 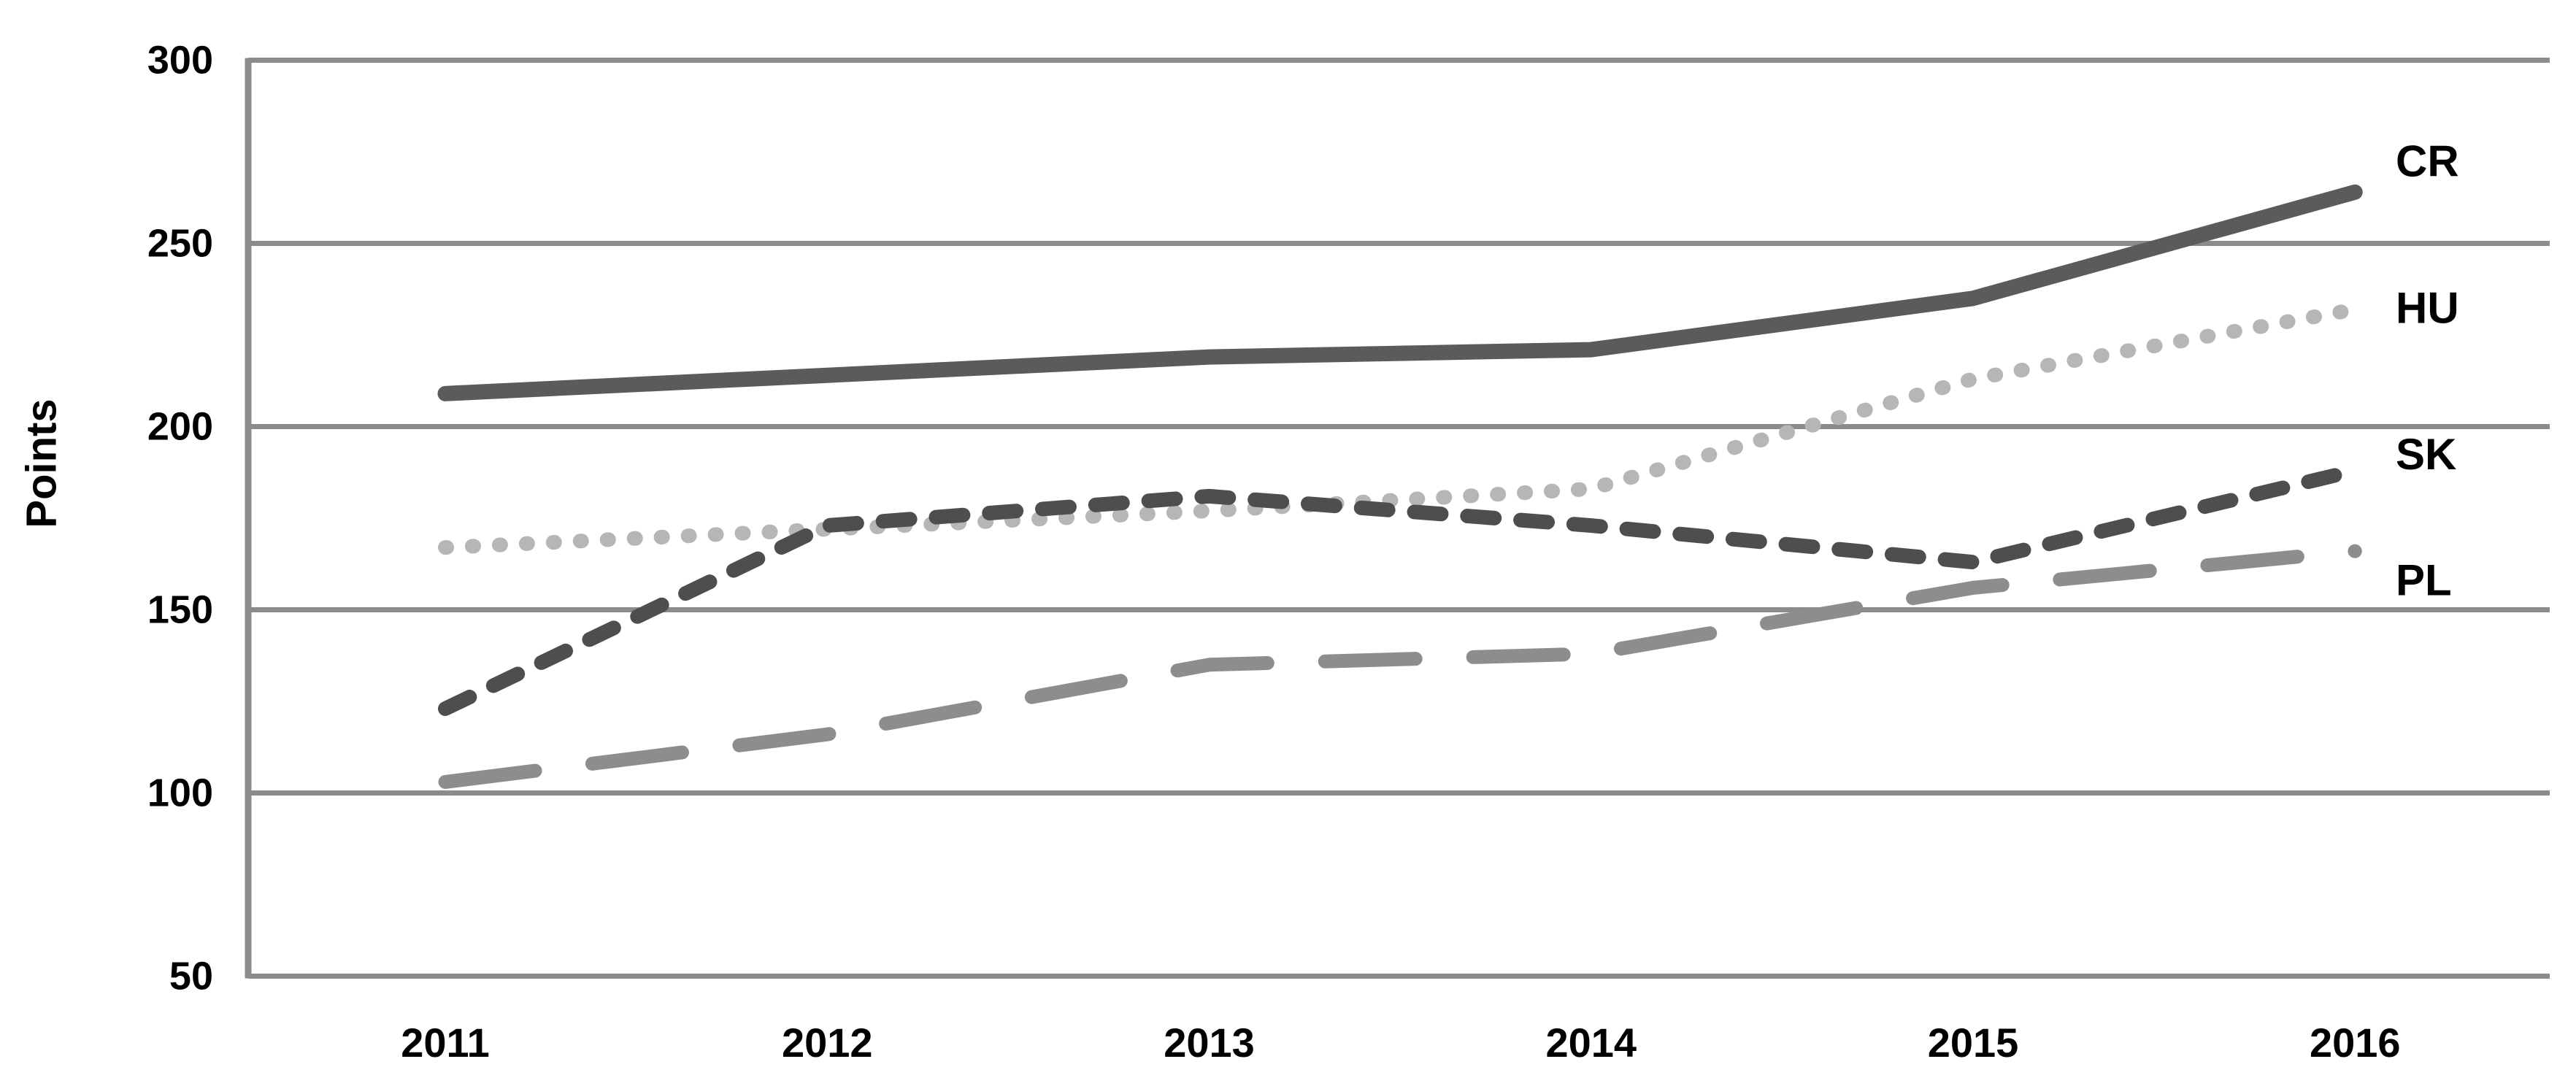 What do you see at coordinates (191, 976) in the screenshot?
I see `y-tick-label-50: 50` at bounding box center [191, 976].